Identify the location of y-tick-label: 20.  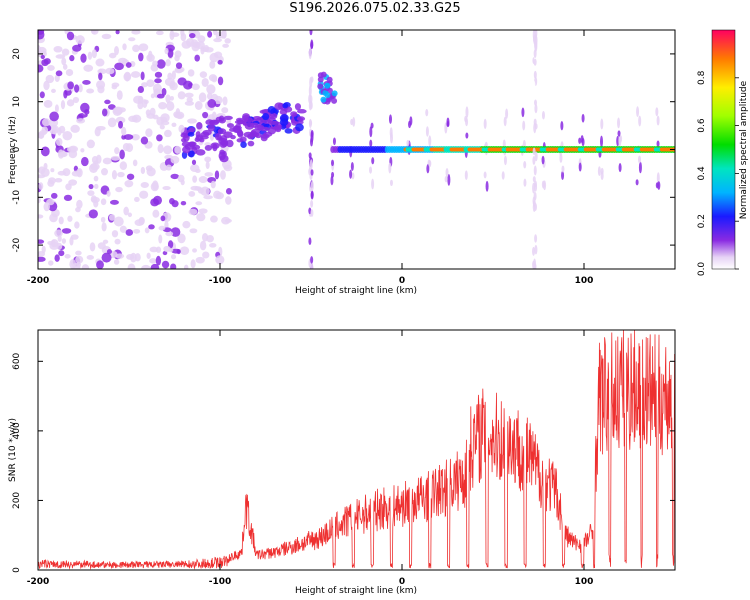
(17, 54).